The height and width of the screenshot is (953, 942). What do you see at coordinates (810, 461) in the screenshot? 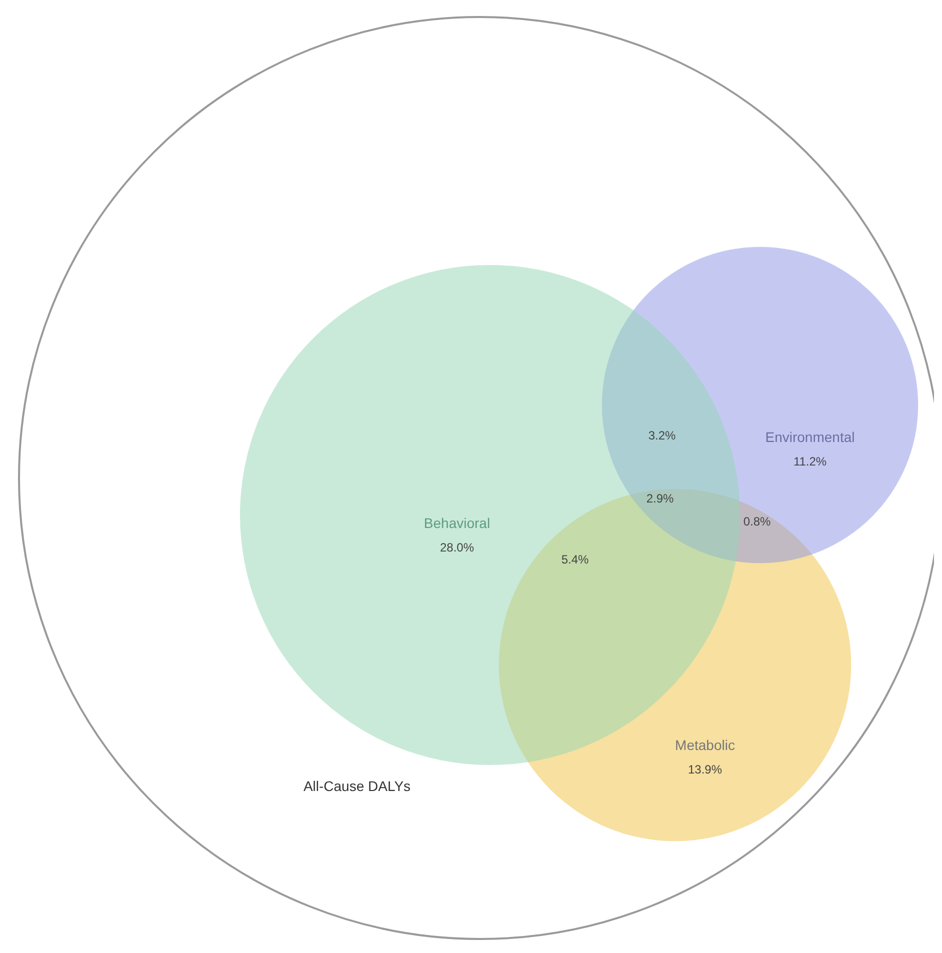
I see `data-label: 11.2%` at bounding box center [810, 461].